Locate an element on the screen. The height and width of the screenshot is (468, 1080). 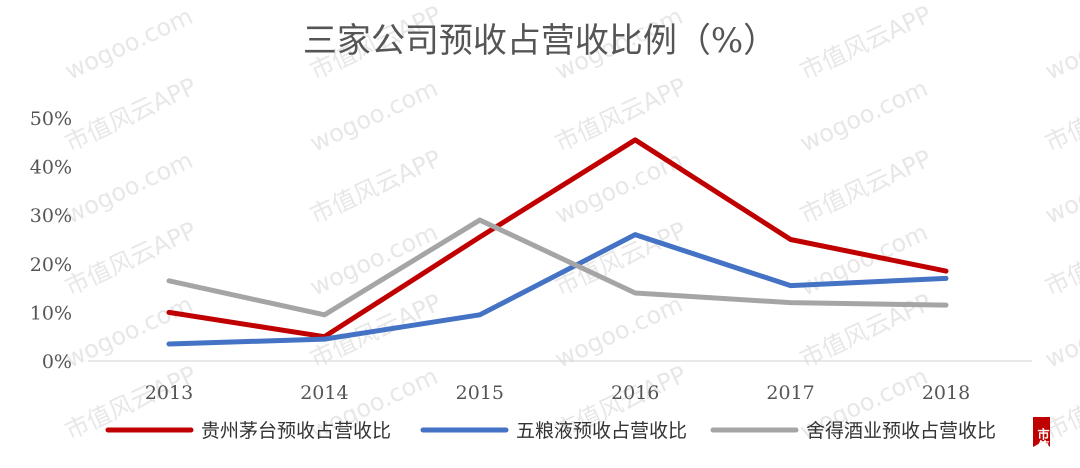
x-tick-label: 2016 is located at coordinates (635, 393).